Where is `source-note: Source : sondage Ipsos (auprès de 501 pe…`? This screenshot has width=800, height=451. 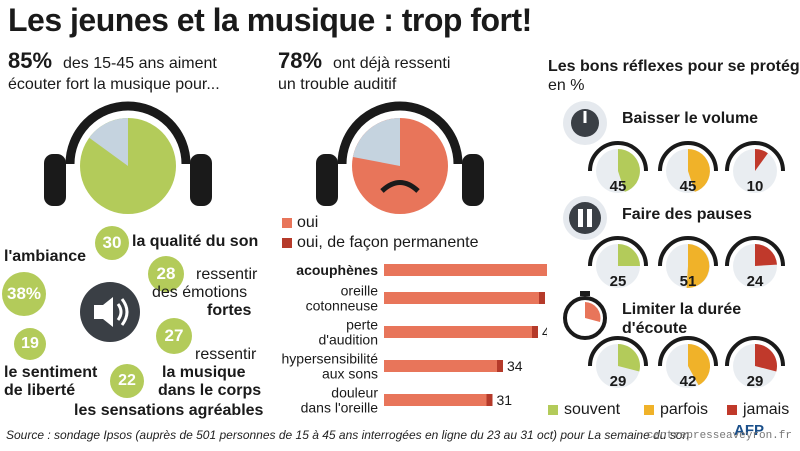 source-note: Source : sondage Ipsos (auprès de 501 pe… is located at coordinates (348, 435).